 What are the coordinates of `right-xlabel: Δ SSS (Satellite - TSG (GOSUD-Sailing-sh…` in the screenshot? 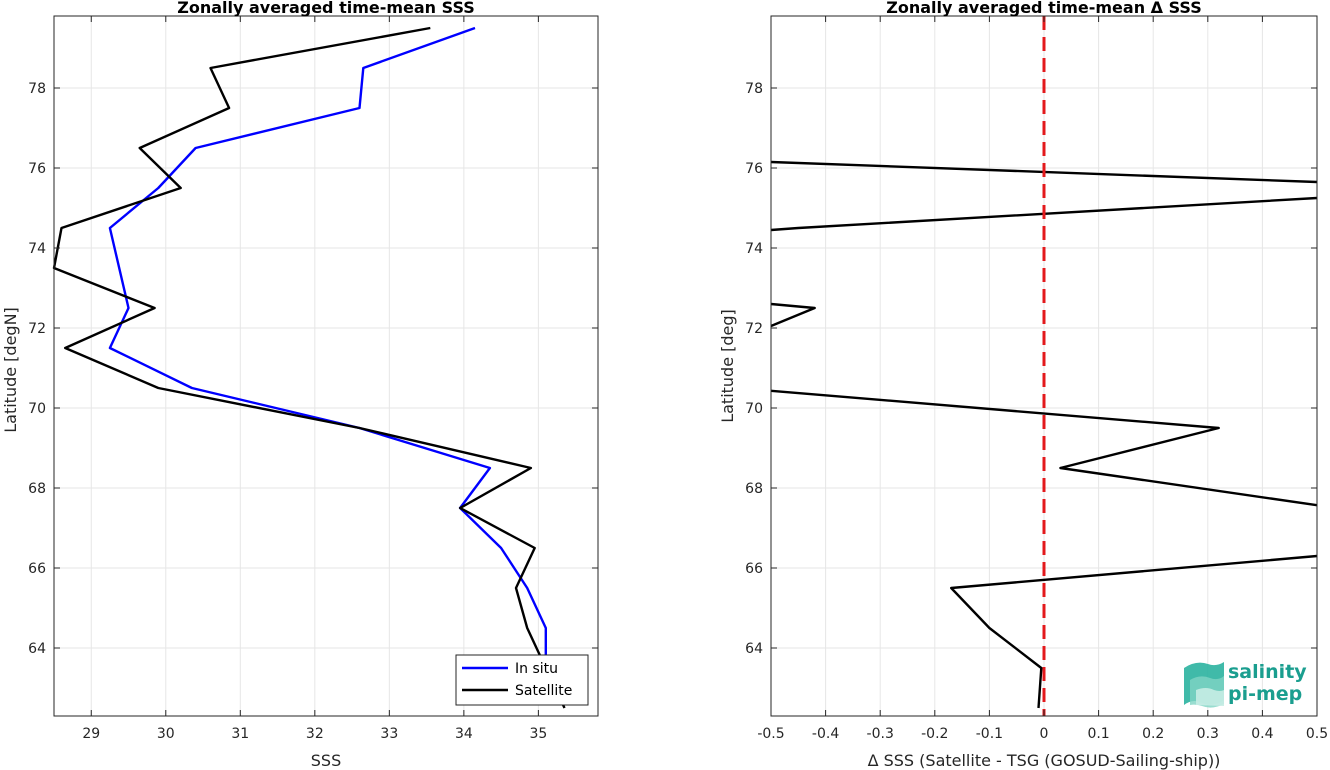 It's located at (1044, 760).